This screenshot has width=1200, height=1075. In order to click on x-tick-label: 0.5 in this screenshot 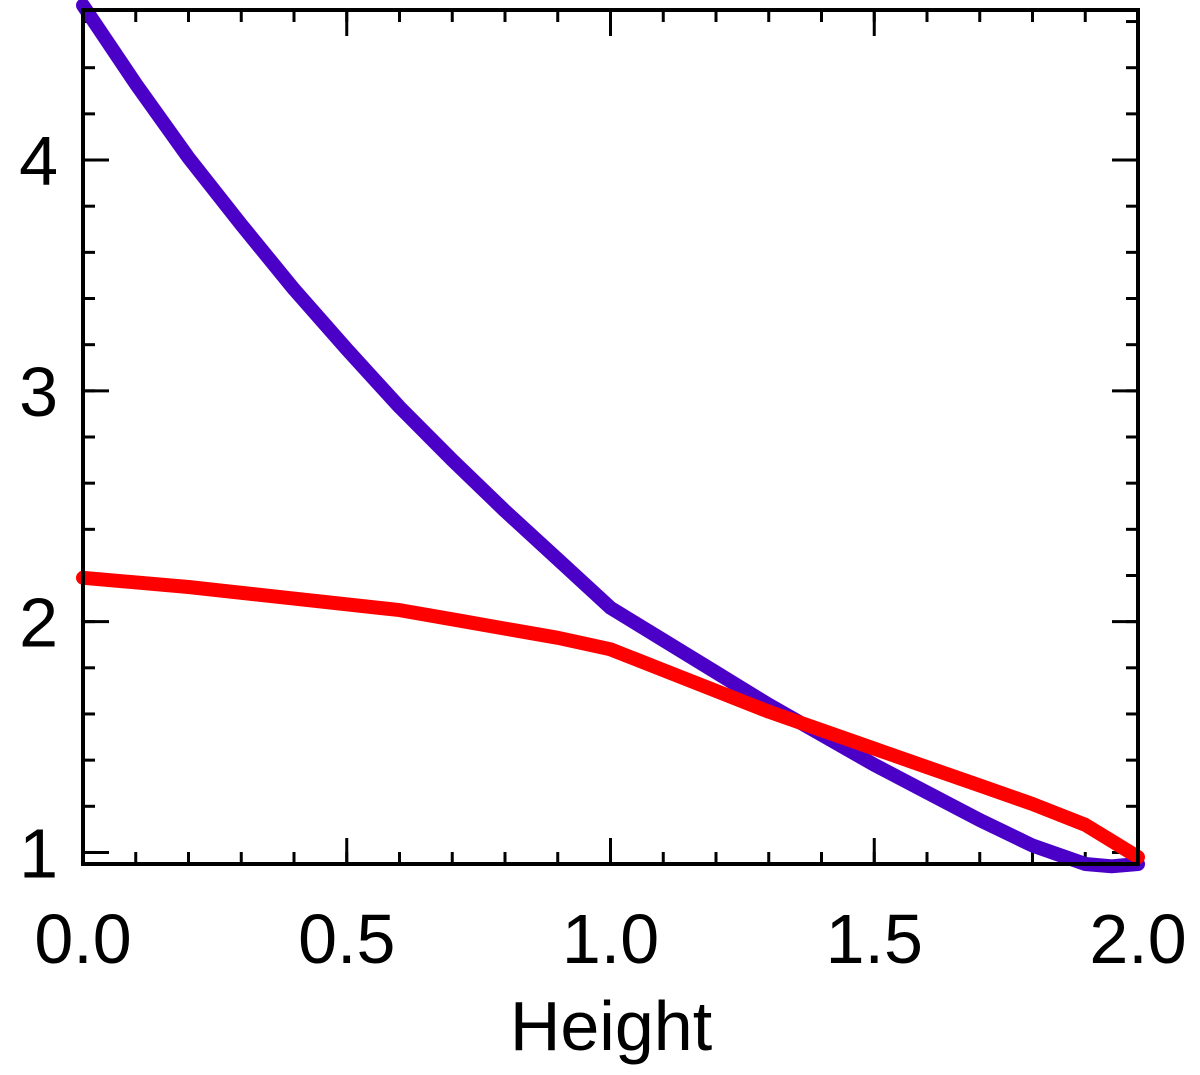, I will do `click(346, 939)`.